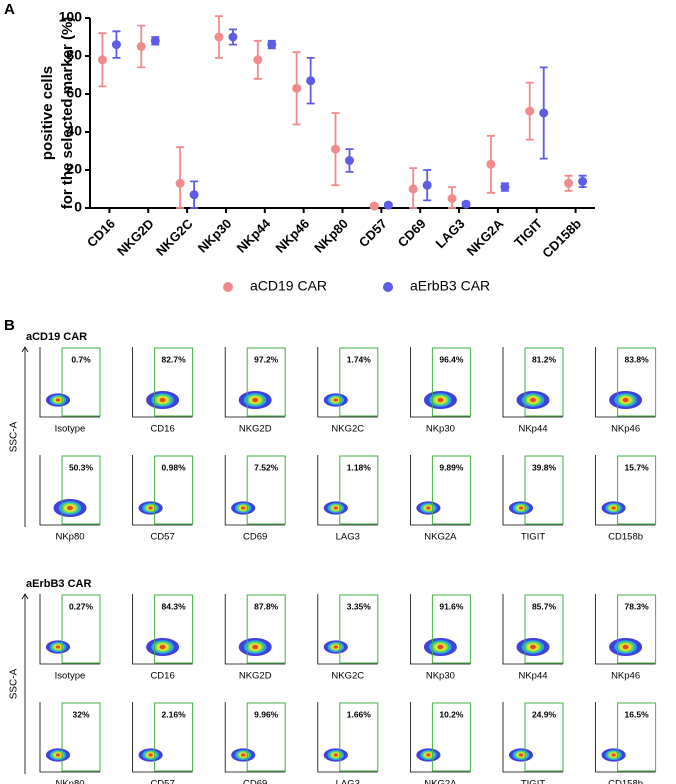 The image size is (676, 784). Describe the element at coordinates (561, 238) in the screenshot. I see `x-tick-label: CD158b` at that location.